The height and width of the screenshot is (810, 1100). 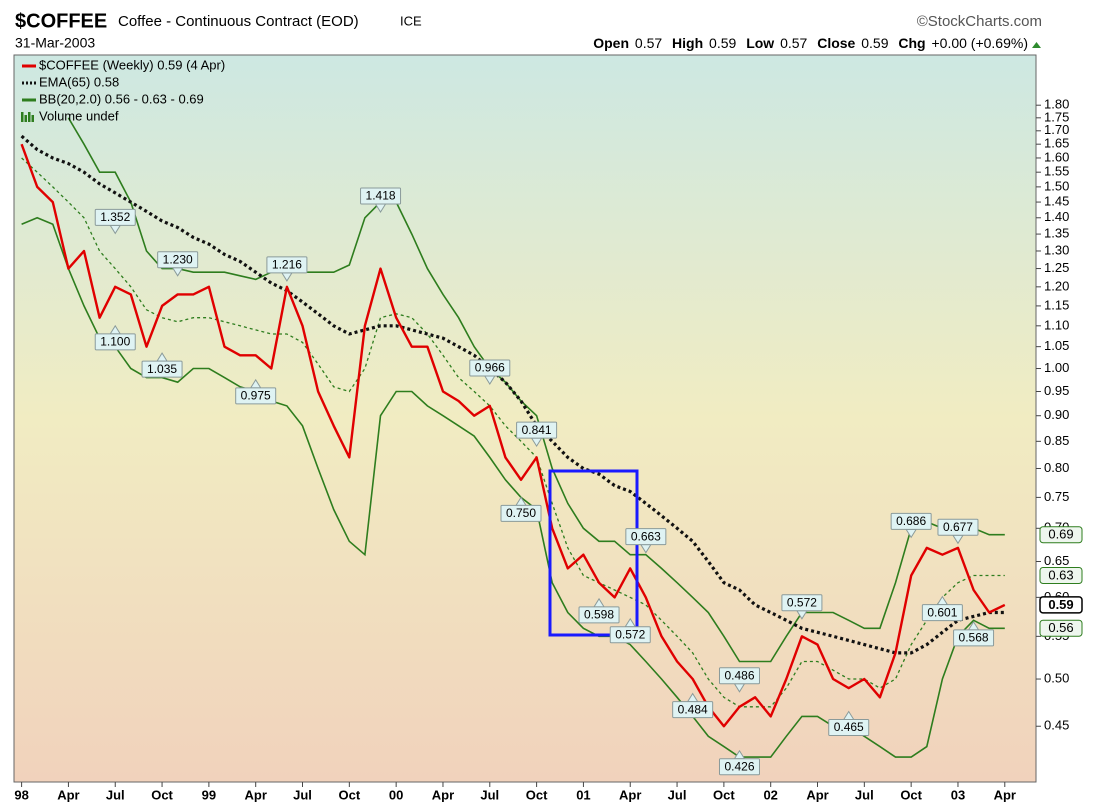 I want to click on y-tick-label: 1.80, so click(x=1056, y=104).